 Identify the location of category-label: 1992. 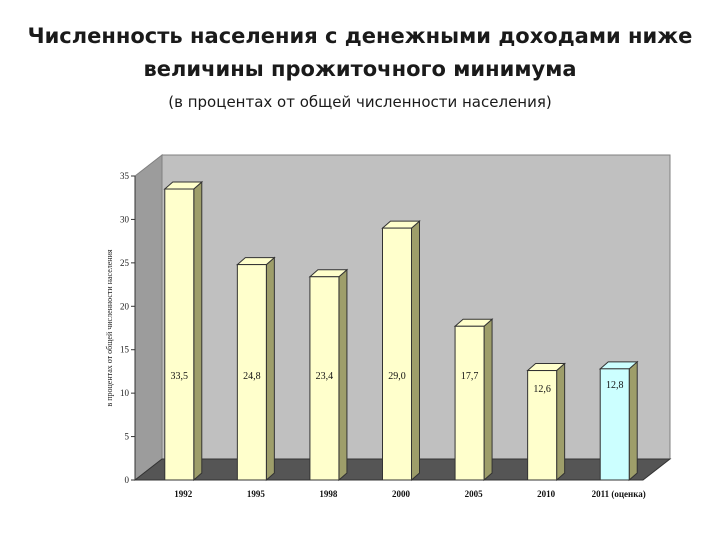
(183, 494).